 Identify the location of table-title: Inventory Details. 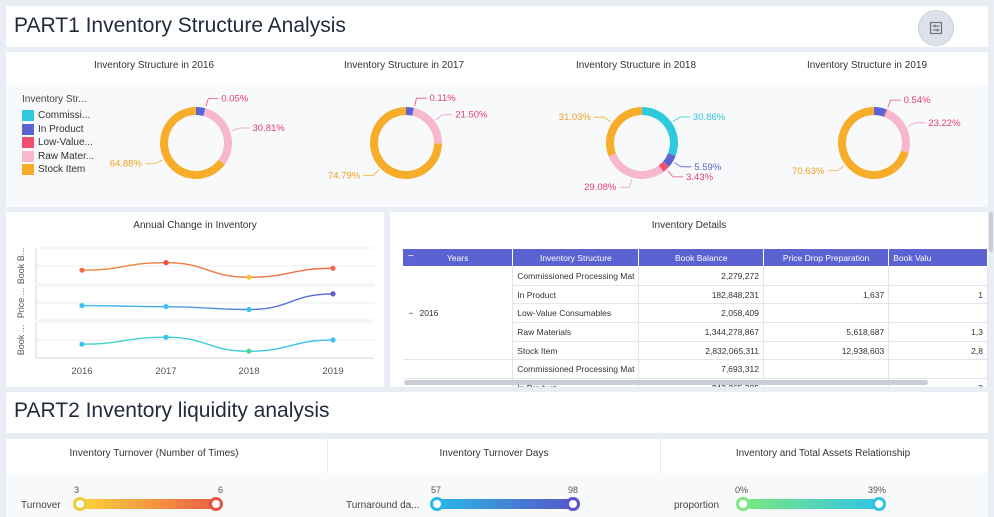
(689, 225).